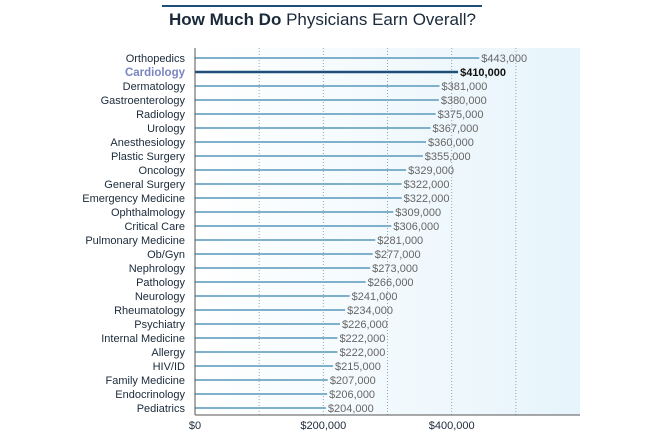  I want to click on category-label: Endocrinology, so click(150, 395).